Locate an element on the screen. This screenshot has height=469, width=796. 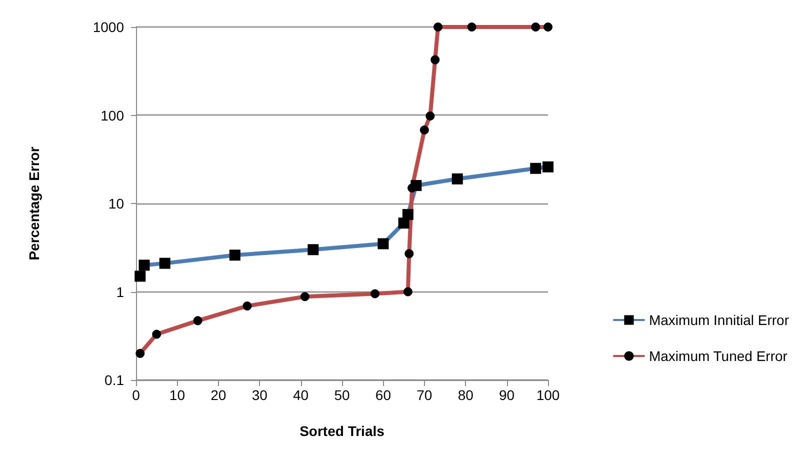
y-tick-label: 0.1 is located at coordinates (114, 380).